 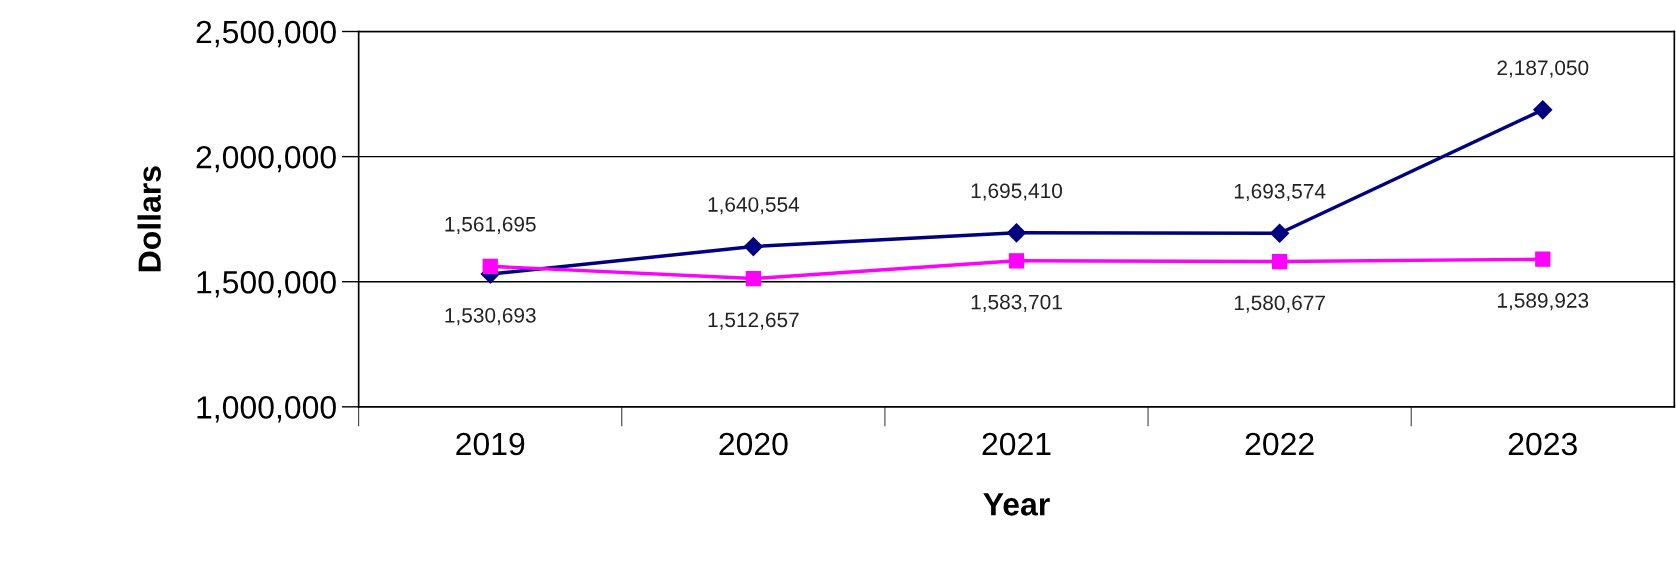 What do you see at coordinates (266, 34) in the screenshot?
I see `y-tick-label: 2,500,000` at bounding box center [266, 34].